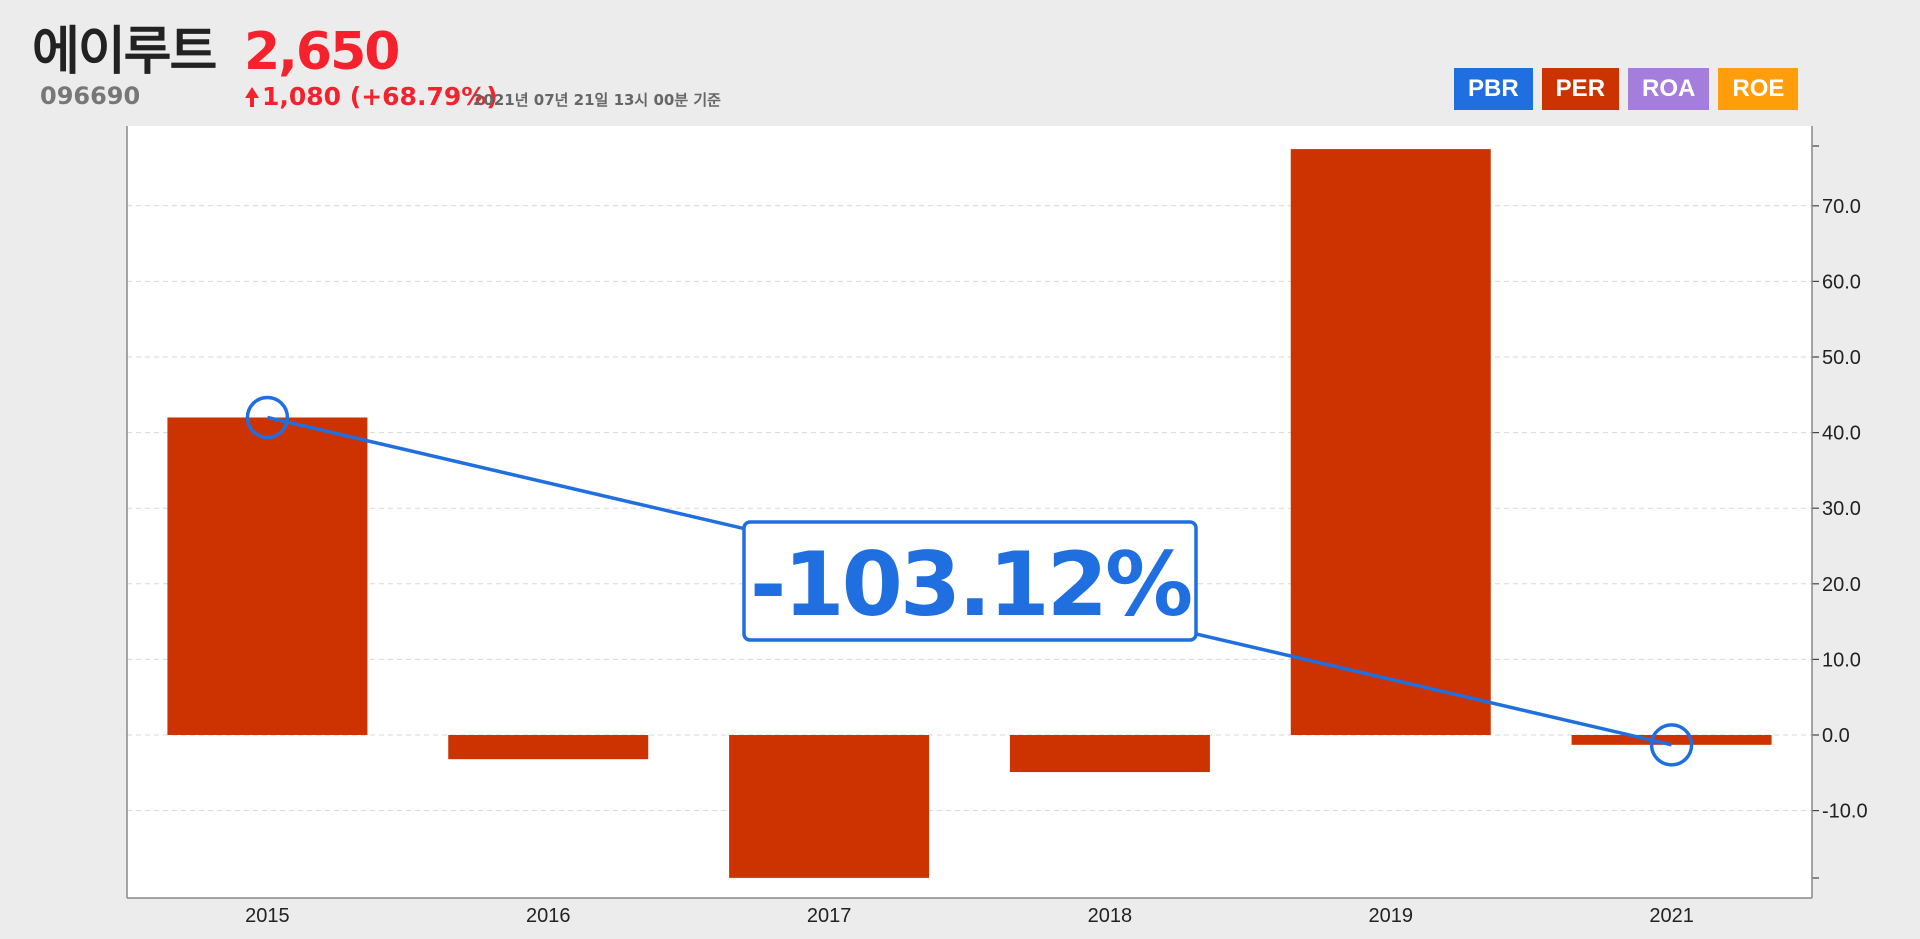 The image size is (1920, 939). I want to click on y-tick-label: 10.0, so click(1841, 660).